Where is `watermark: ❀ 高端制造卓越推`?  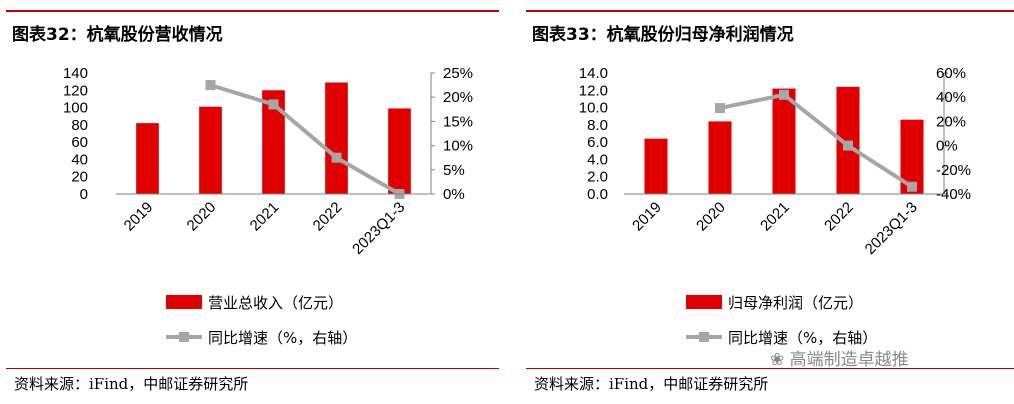
watermark: ❀ 高端制造卓越推 is located at coordinates (839, 357).